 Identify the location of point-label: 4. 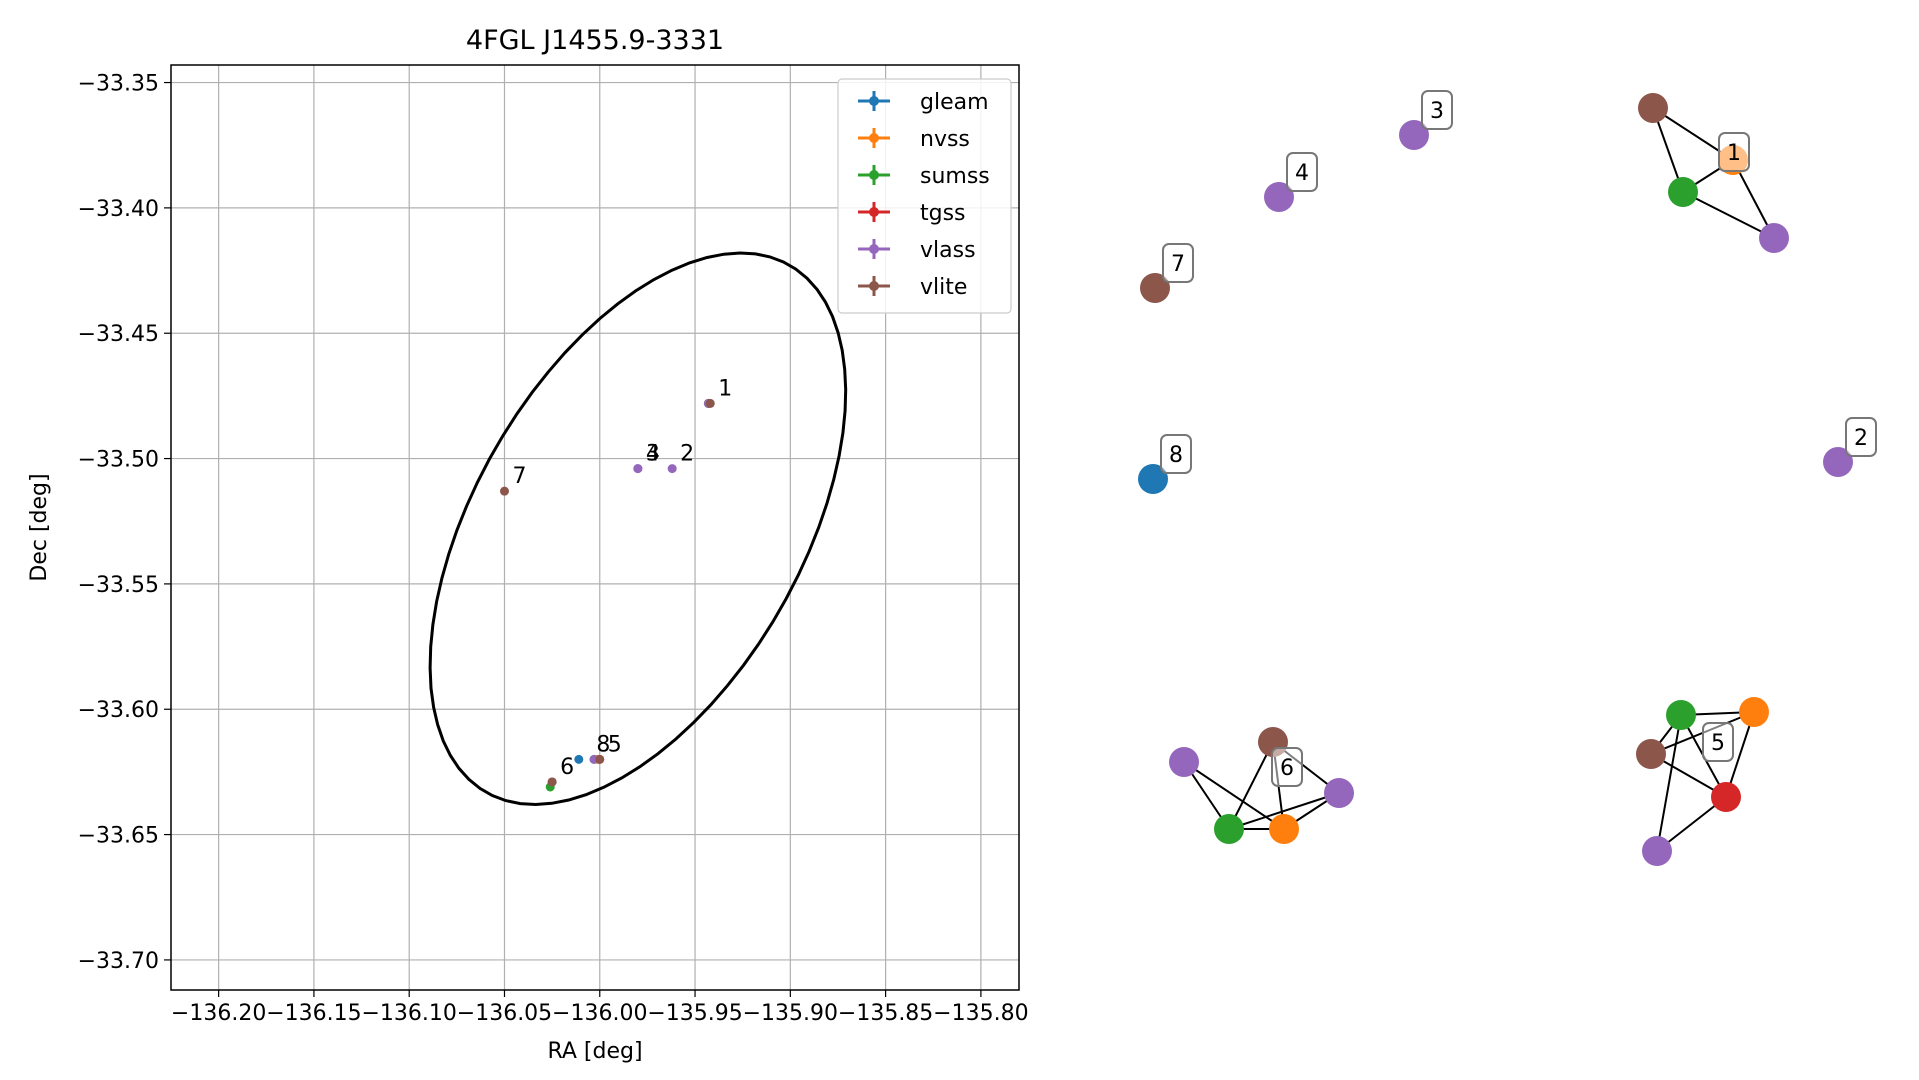
(653, 454).